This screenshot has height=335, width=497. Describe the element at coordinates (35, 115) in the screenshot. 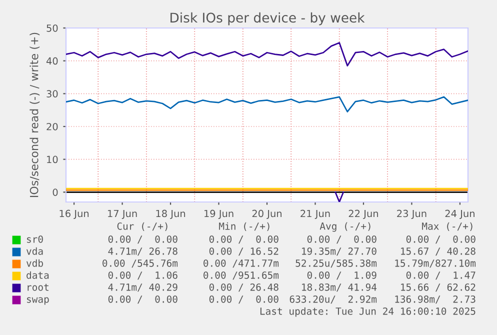

I see `y-axis-title: IOs/second read (-) / write (+)` at that location.